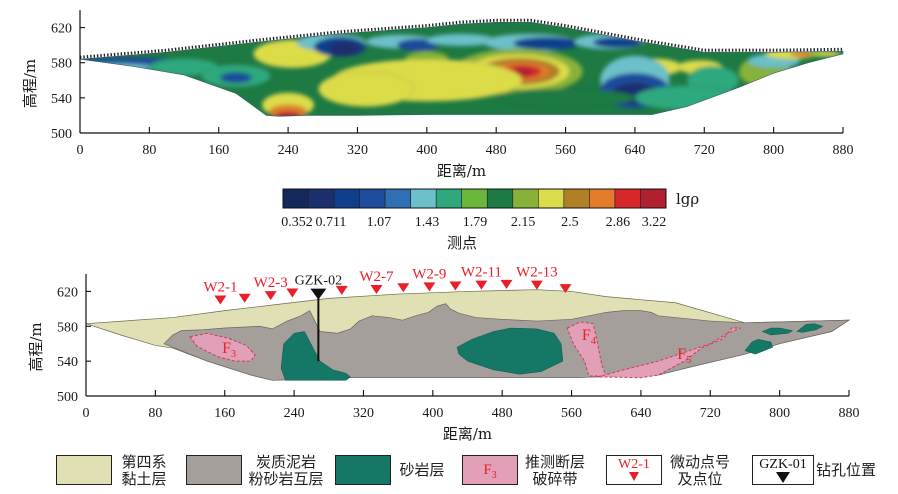  I want to click on surface-station-dots, so click(461, 38).